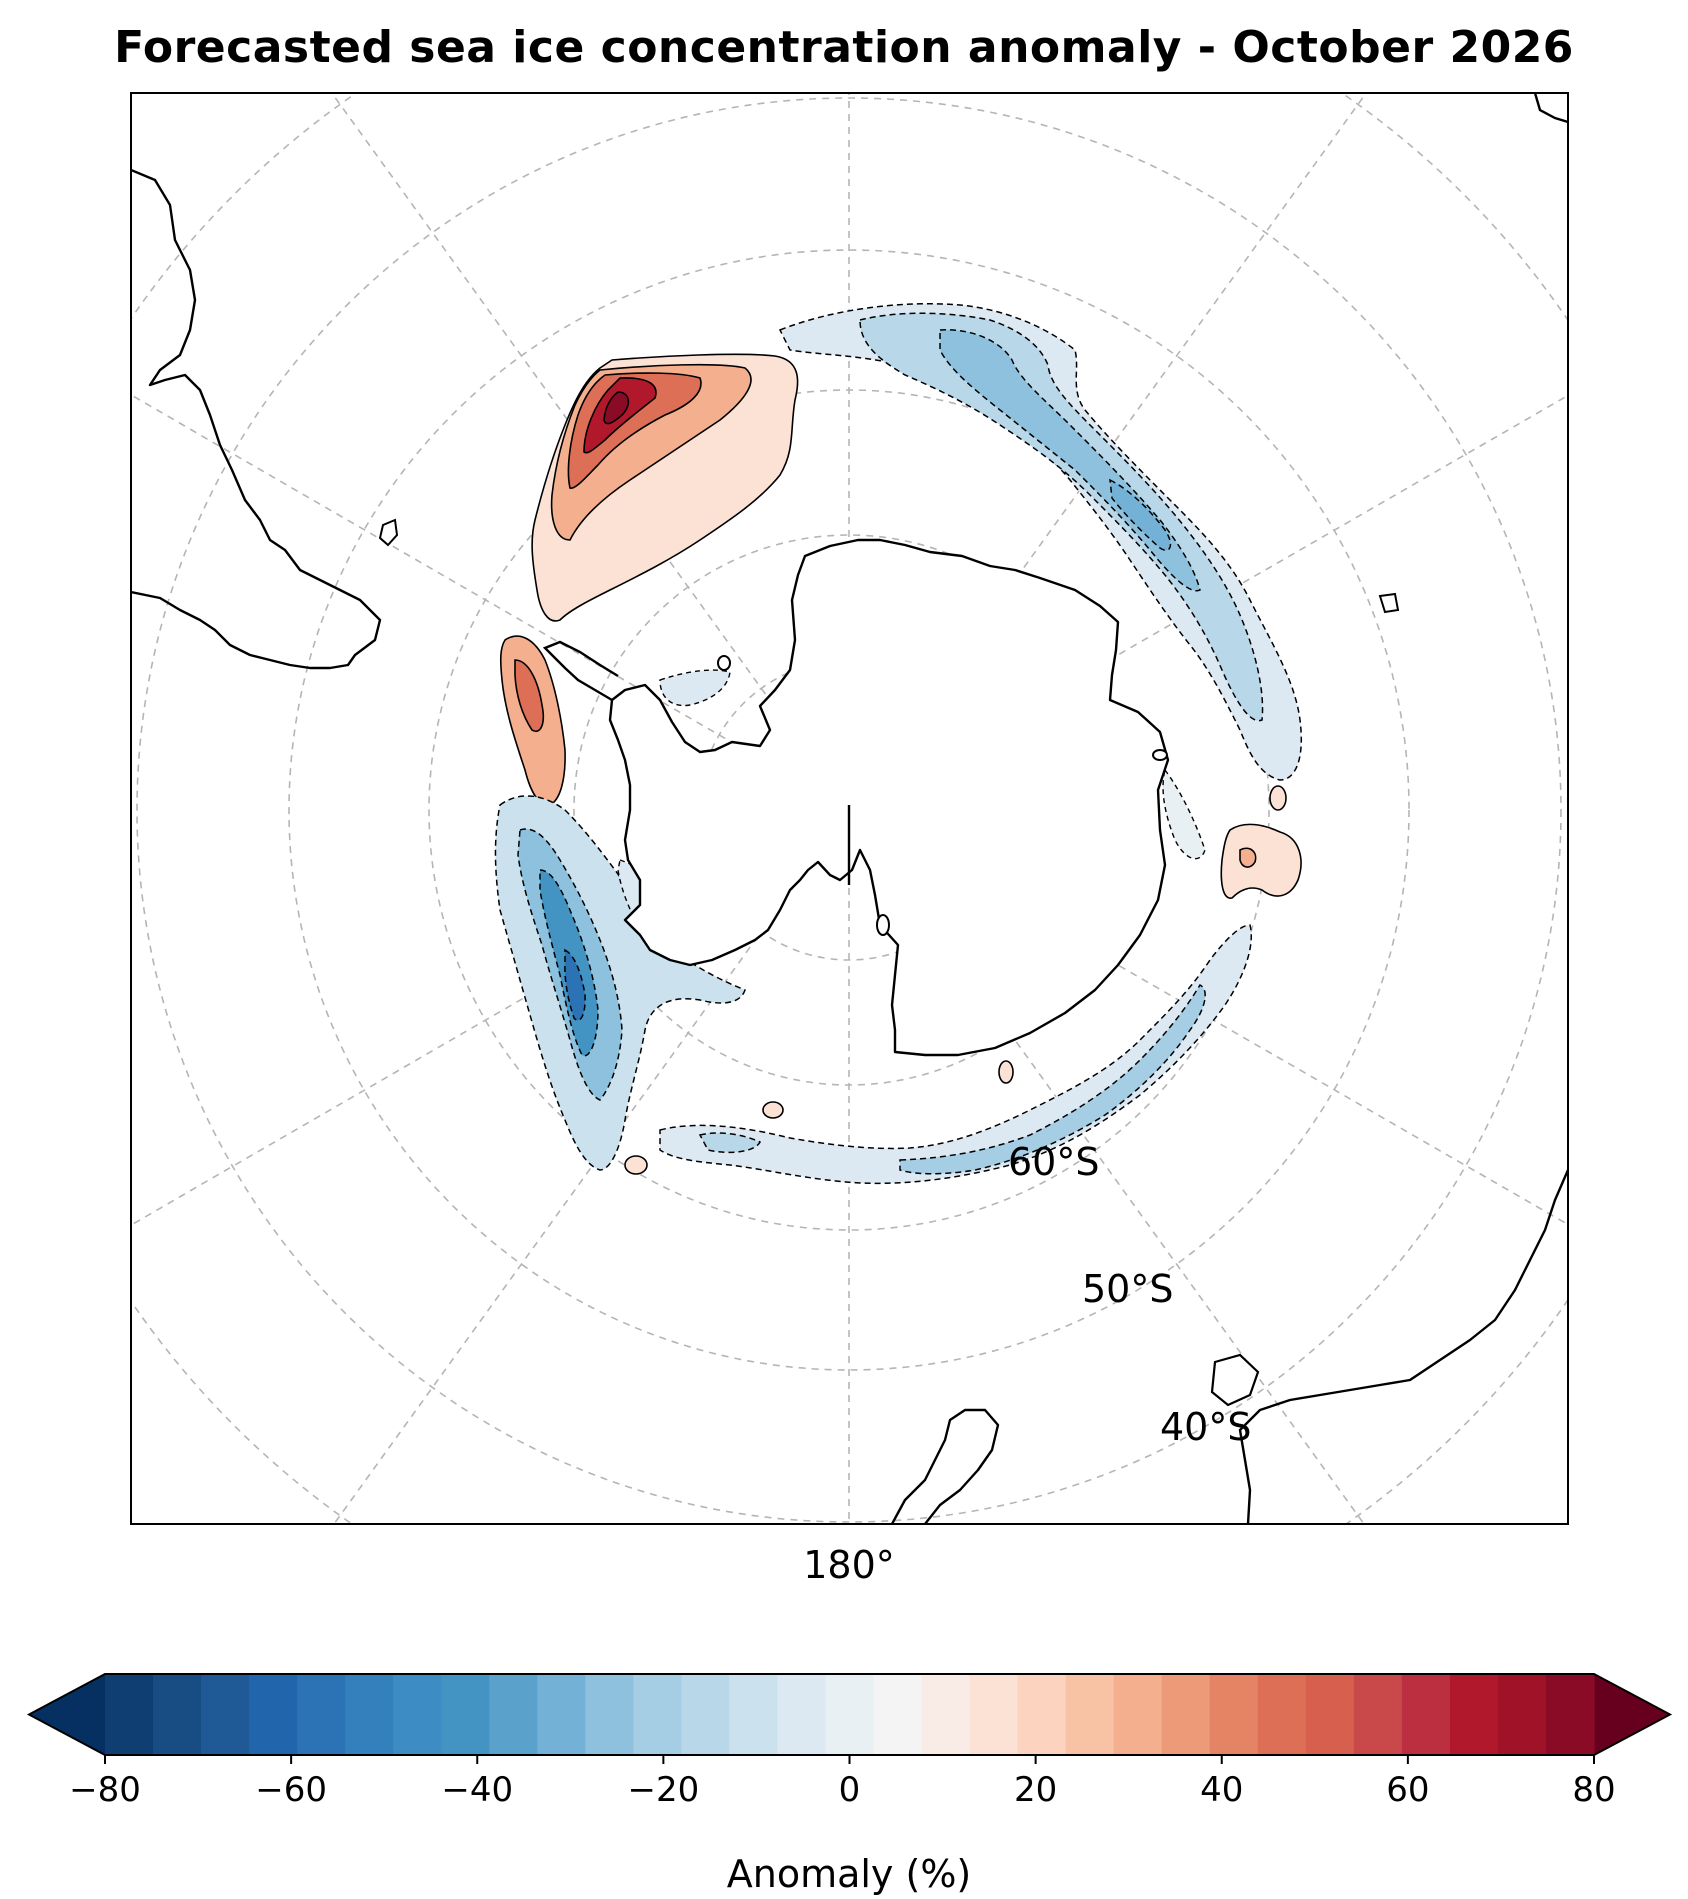 This screenshot has width=1688, height=1899. What do you see at coordinates (1035, 1790) in the screenshot?
I see `colorbar-tick-label: 20` at bounding box center [1035, 1790].